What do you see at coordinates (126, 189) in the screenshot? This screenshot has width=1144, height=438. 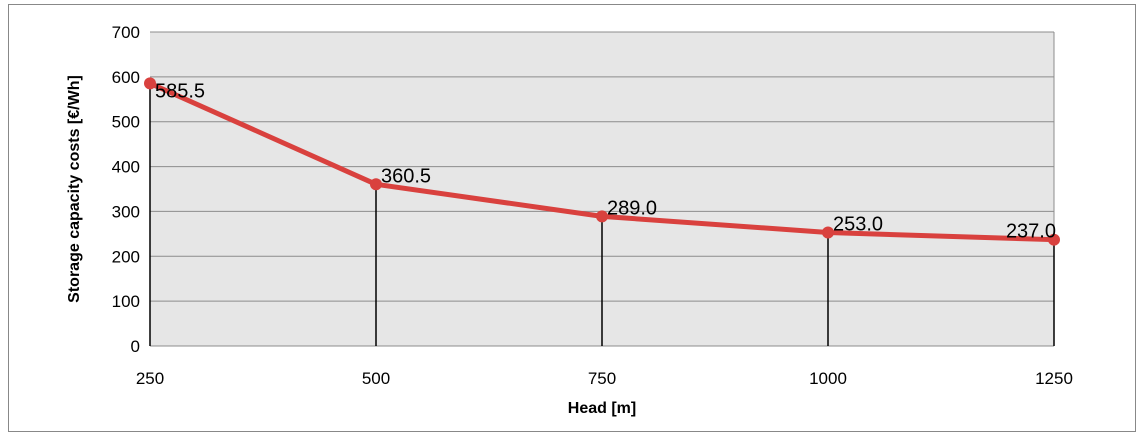 I see `y-axis-ticks: 0 100 200 300 400 500 600 700` at bounding box center [126, 189].